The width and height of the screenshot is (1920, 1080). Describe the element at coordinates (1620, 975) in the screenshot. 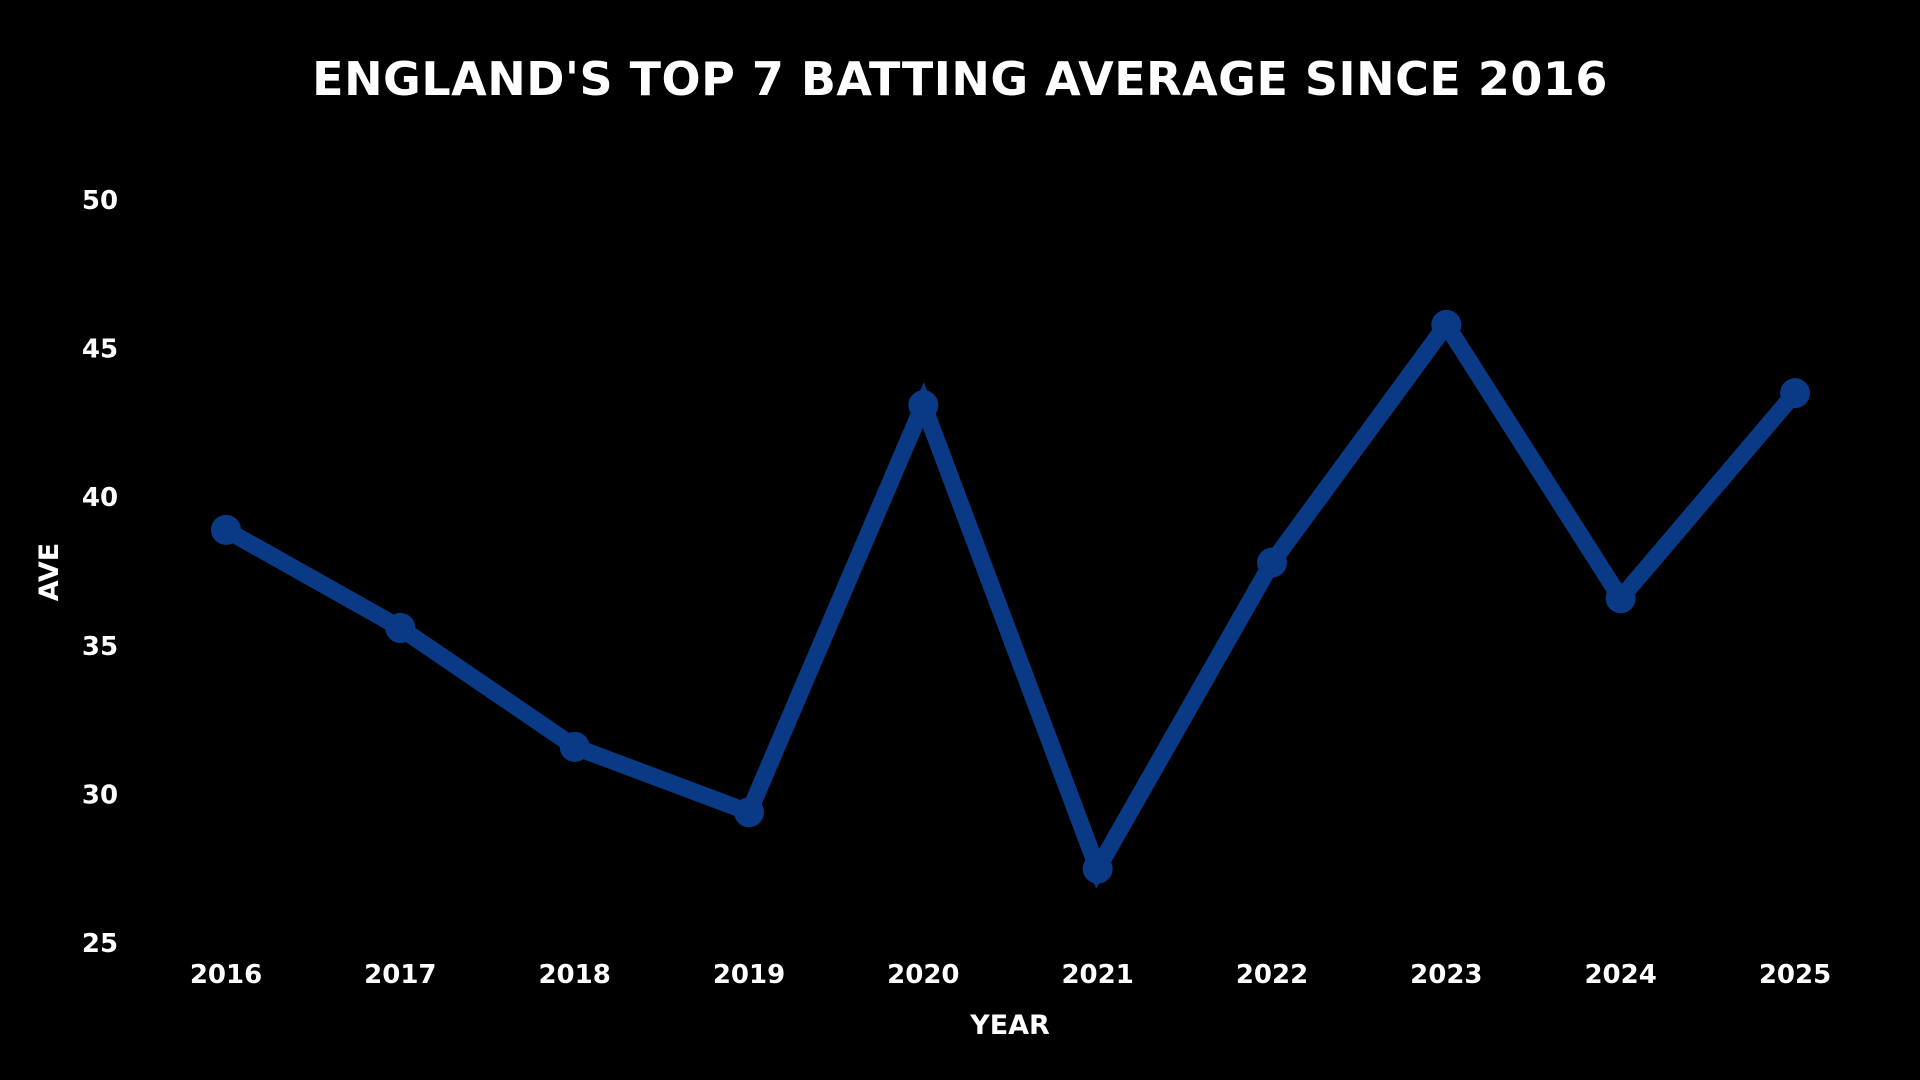

I see `x-tick-label: 2024` at that location.